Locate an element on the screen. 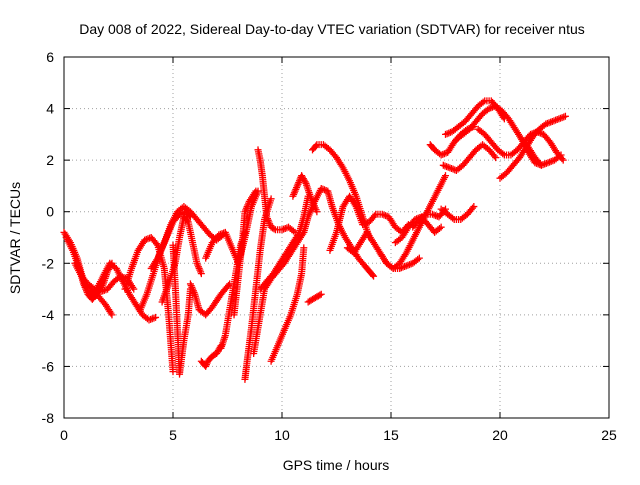 The image size is (640, 485). y-tick-label: -6 is located at coordinates (48, 366).